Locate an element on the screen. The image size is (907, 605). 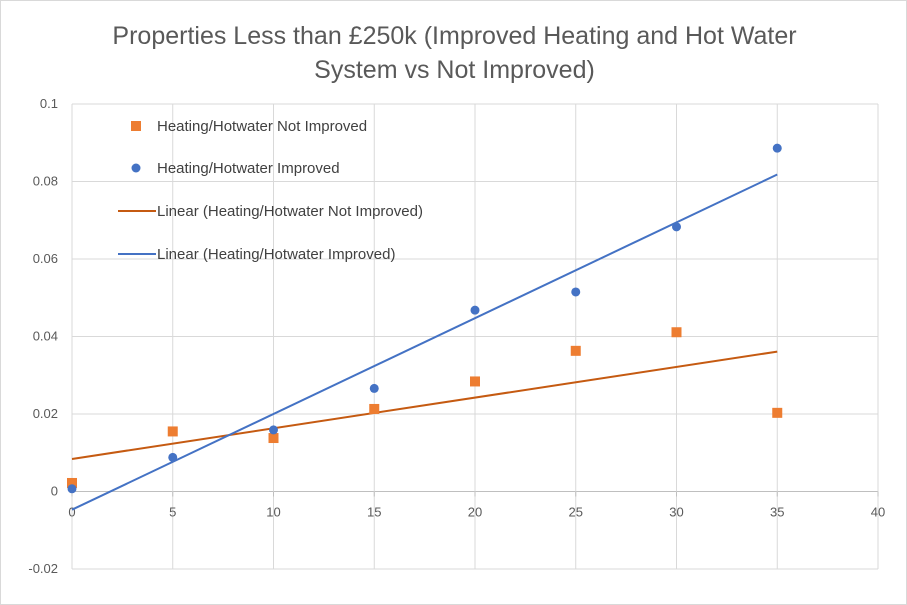
y-tick-label: 0.08 is located at coordinates (45, 181).